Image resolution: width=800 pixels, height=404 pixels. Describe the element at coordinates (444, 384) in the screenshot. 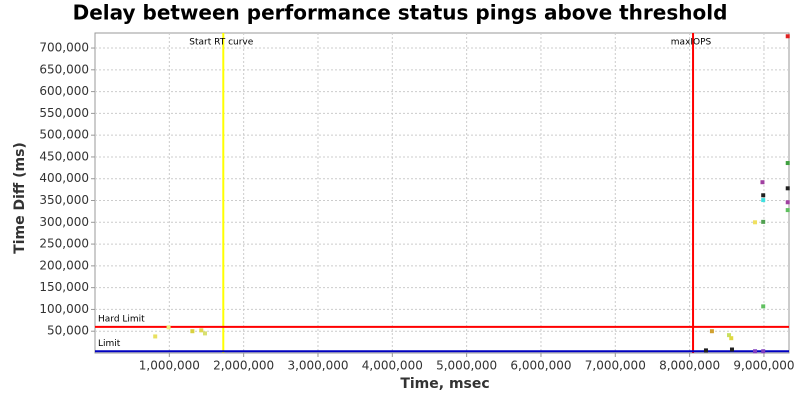

I see `x-axis-label: Time, msec` at that location.